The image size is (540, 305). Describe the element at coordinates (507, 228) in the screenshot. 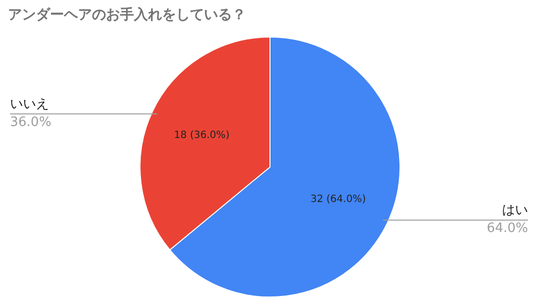

I see `text: 64.0%` at that location.